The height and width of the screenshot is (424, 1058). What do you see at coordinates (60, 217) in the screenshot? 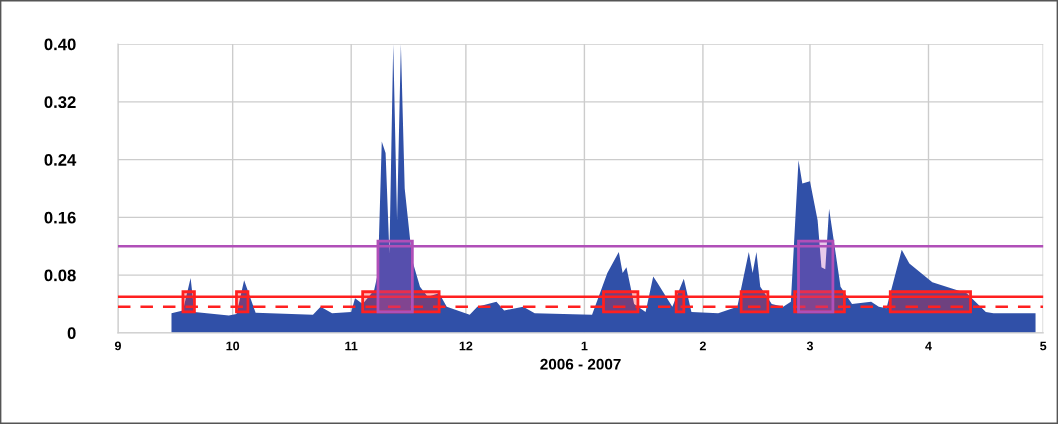
I see `y-tick-label: 0.16` at bounding box center [60, 217].